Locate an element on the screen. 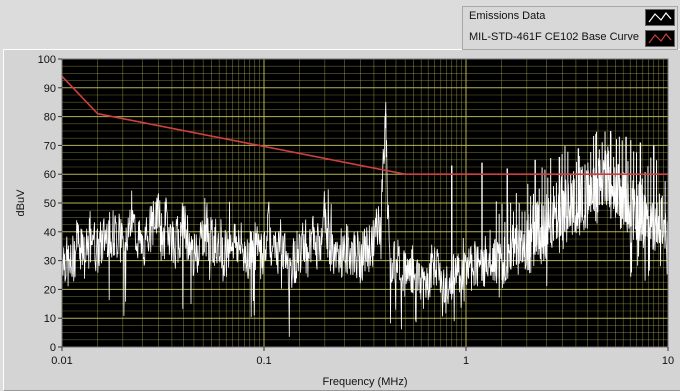 This screenshot has height=391, width=680. y-tick-label: 80 is located at coordinates (50, 118).